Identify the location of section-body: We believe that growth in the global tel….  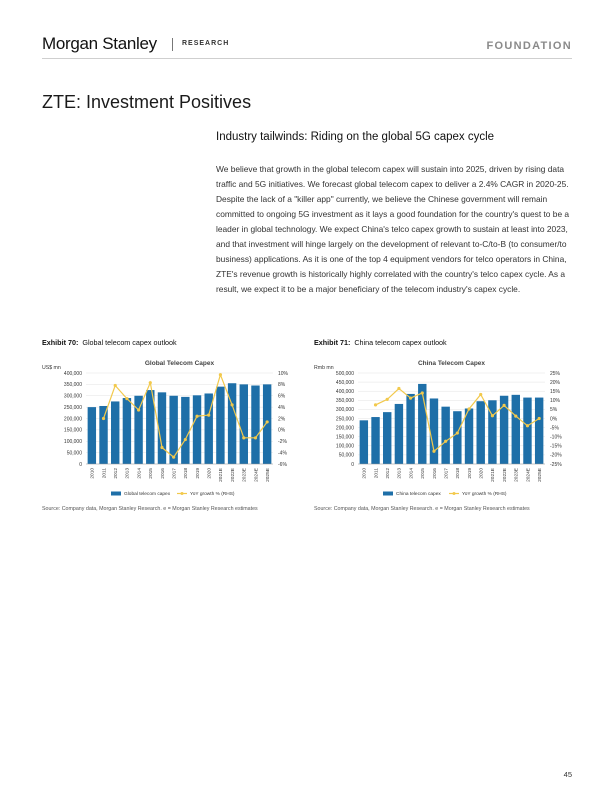
(393, 229).